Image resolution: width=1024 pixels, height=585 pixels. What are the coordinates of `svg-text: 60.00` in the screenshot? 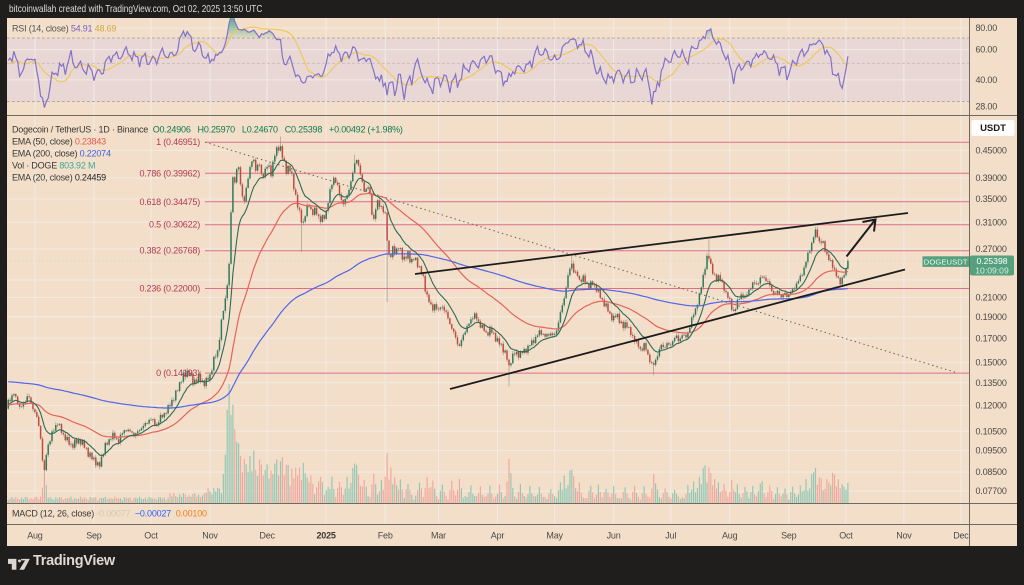 It's located at (987, 50).